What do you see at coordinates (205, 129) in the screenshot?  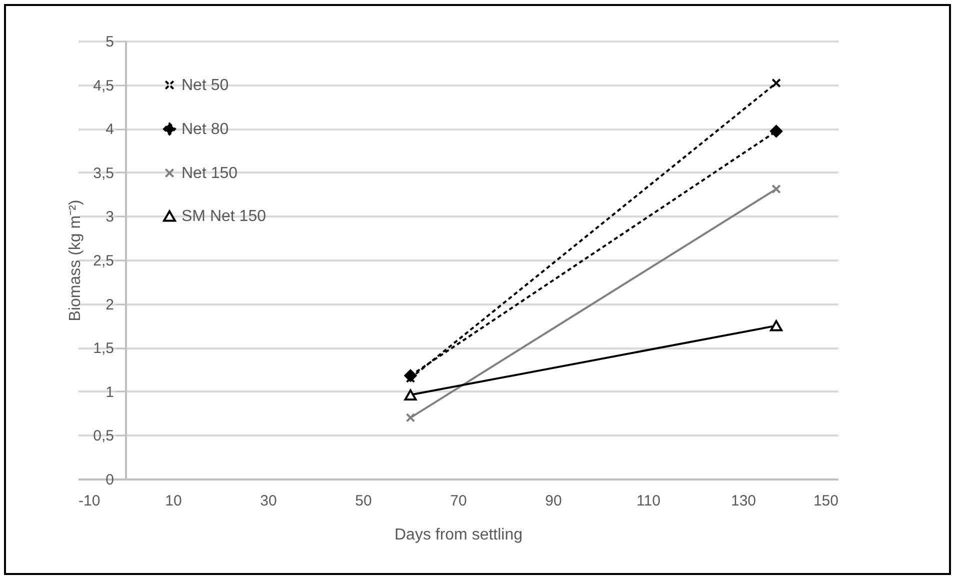 I see `legend-label: Net 80` at bounding box center [205, 129].